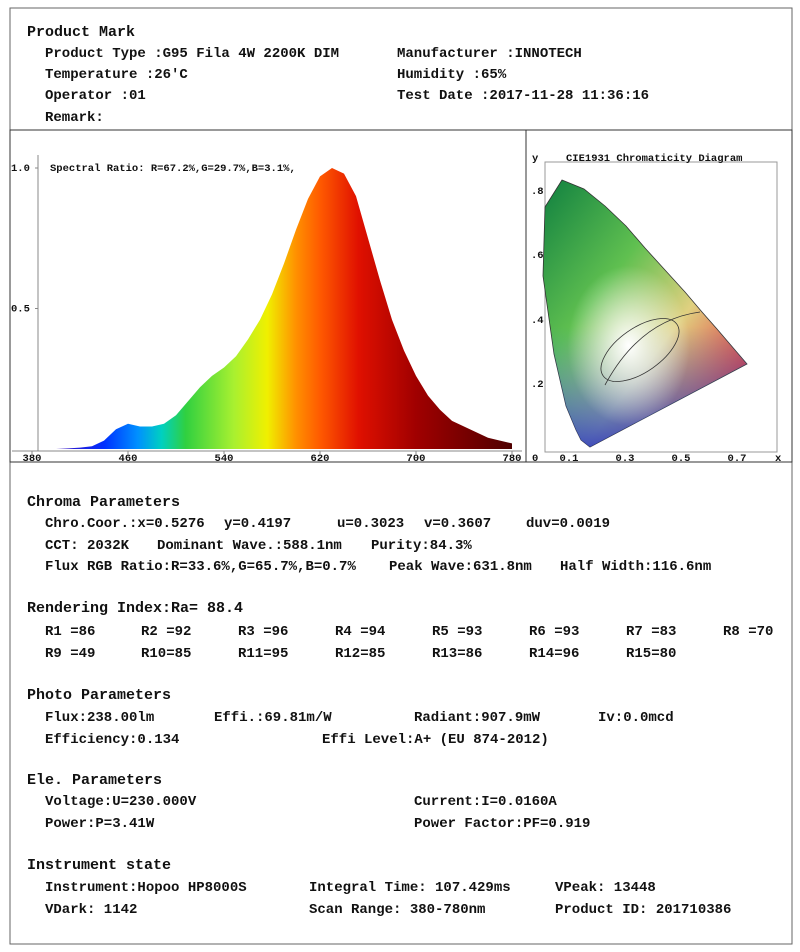  I want to click on field: CCT: 2032K, so click(87, 546).